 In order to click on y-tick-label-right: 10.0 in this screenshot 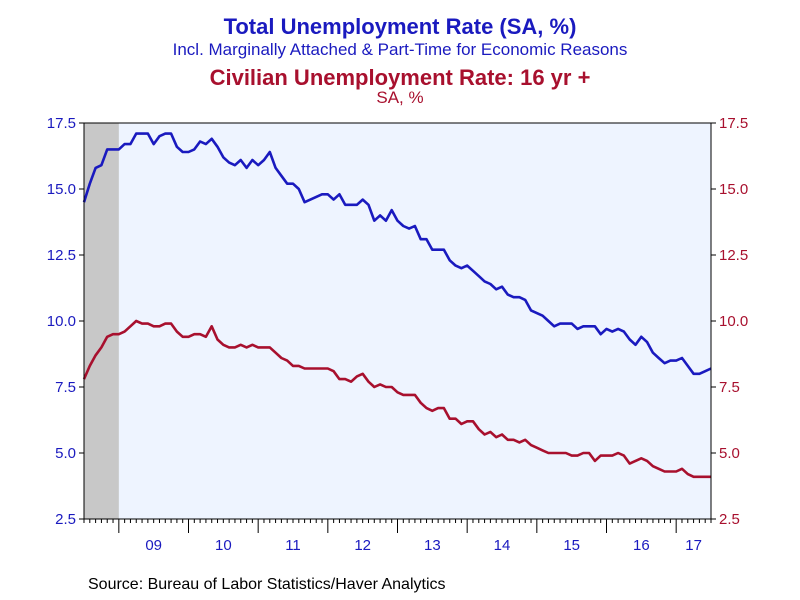, I will do `click(733, 321)`.